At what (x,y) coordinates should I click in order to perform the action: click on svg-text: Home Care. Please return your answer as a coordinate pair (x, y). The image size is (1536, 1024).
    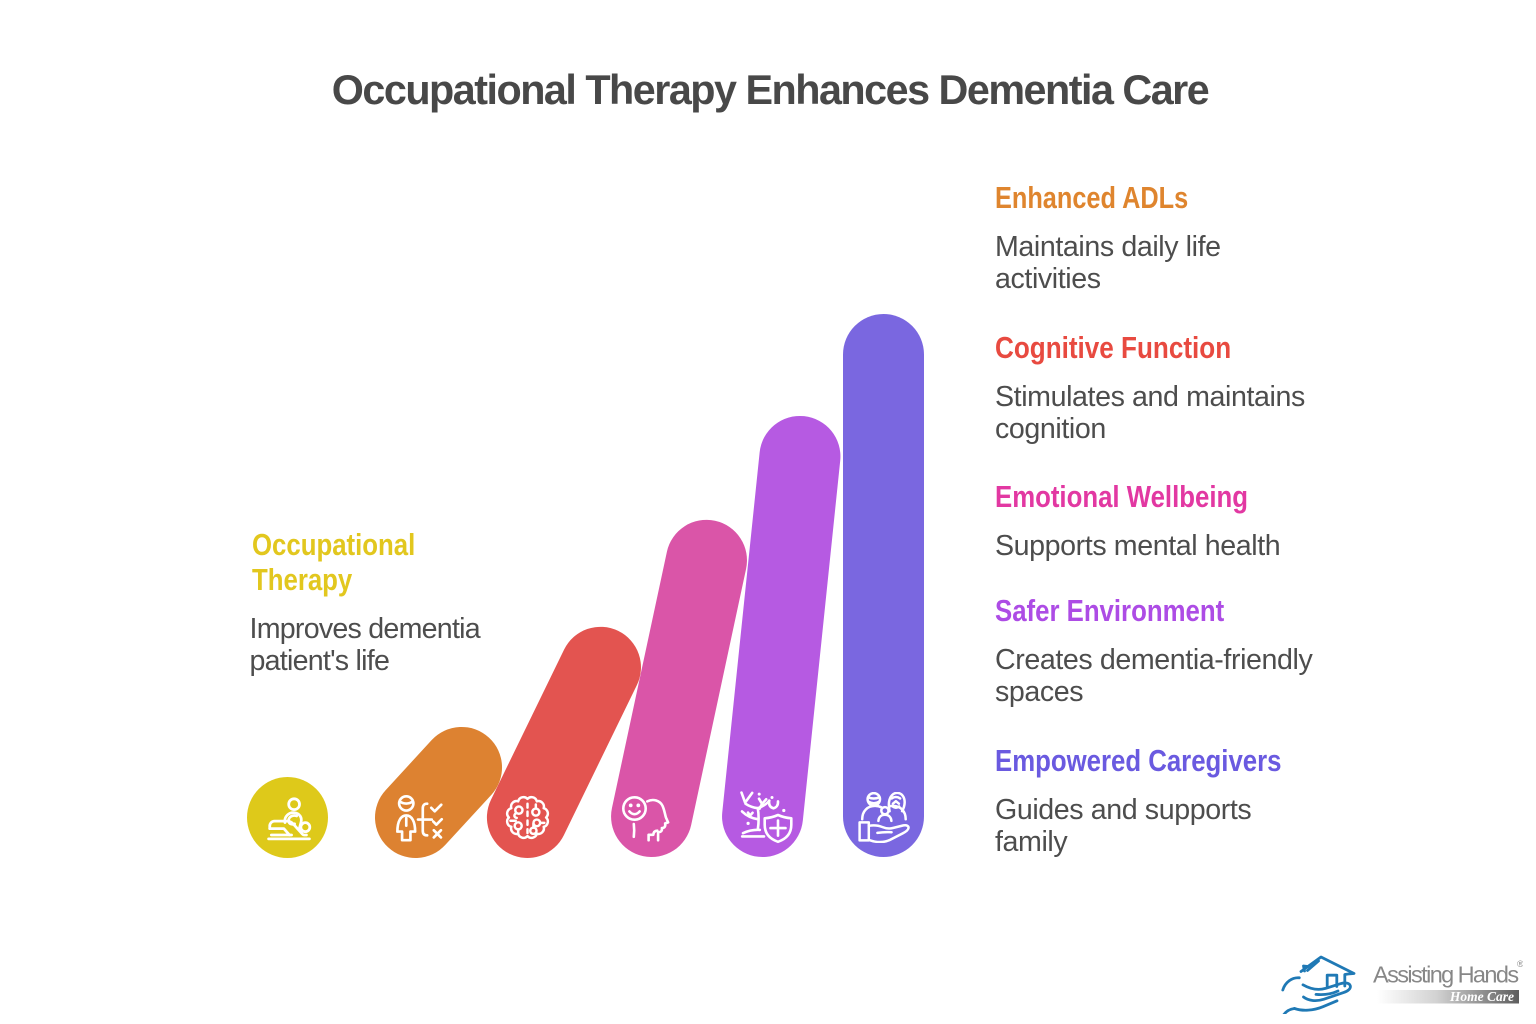
    Looking at the image, I should click on (1481, 996).